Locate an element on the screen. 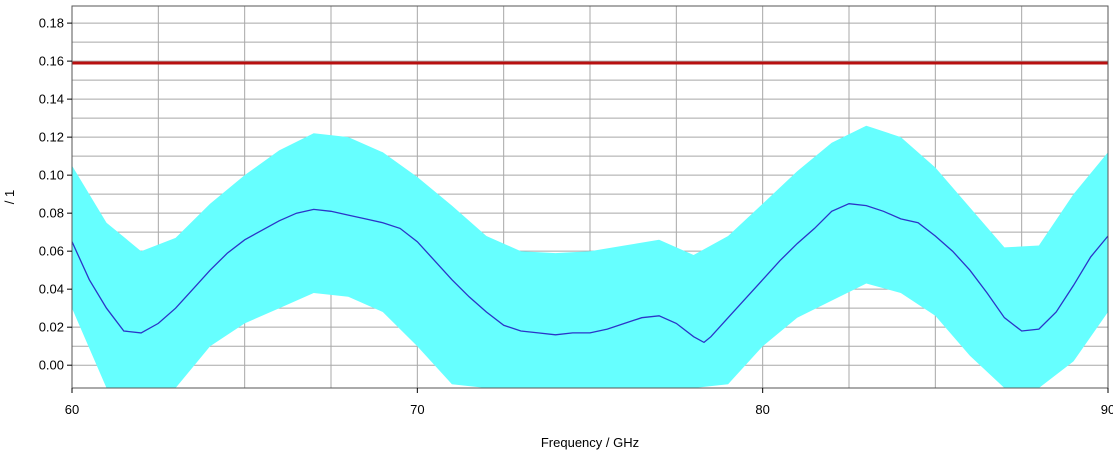  y-tick-label: 0.04 is located at coordinates (51, 289).